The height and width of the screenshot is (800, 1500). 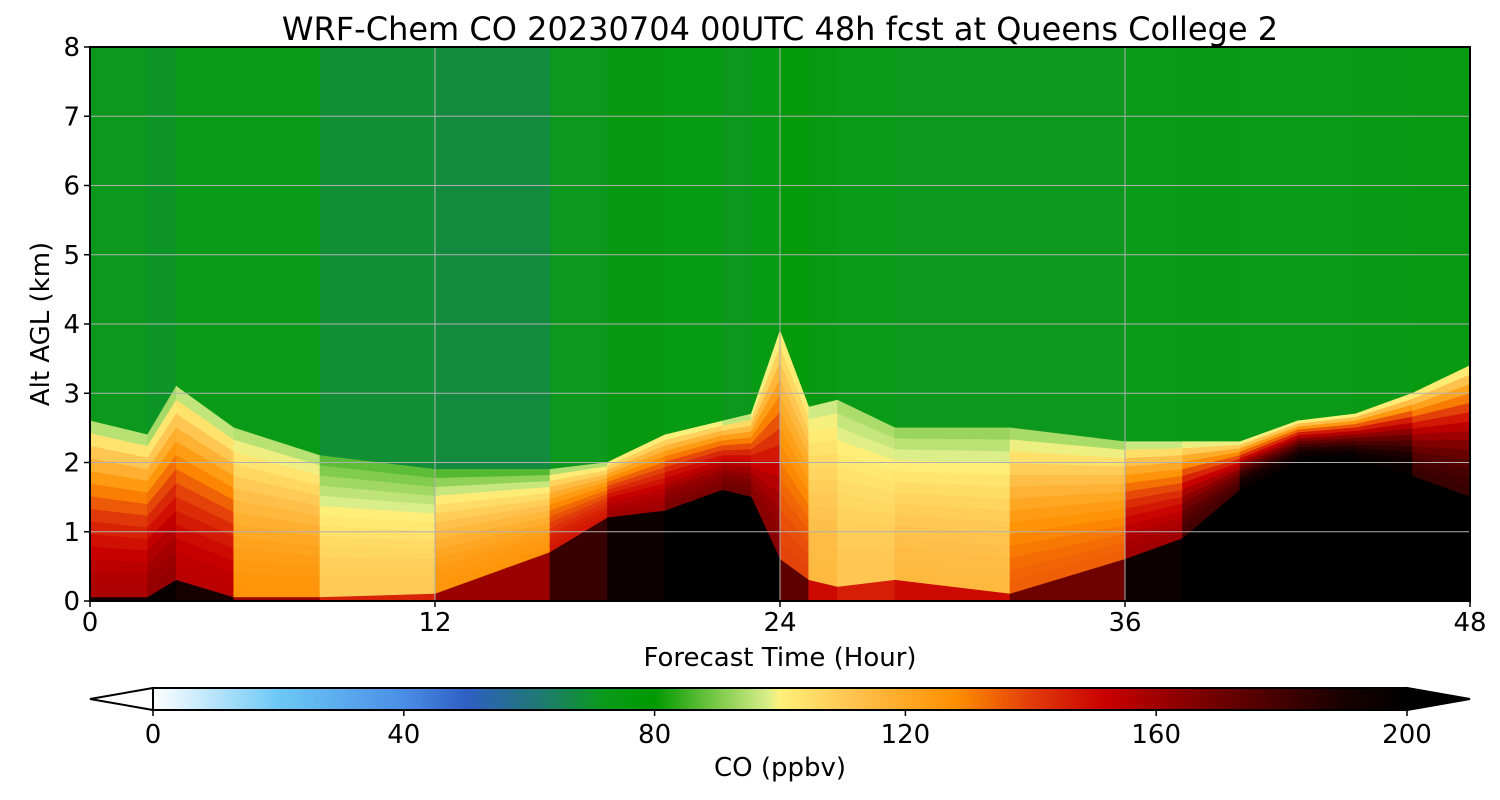 I want to click on x-tick-label: 48, so click(x=1469, y=623).